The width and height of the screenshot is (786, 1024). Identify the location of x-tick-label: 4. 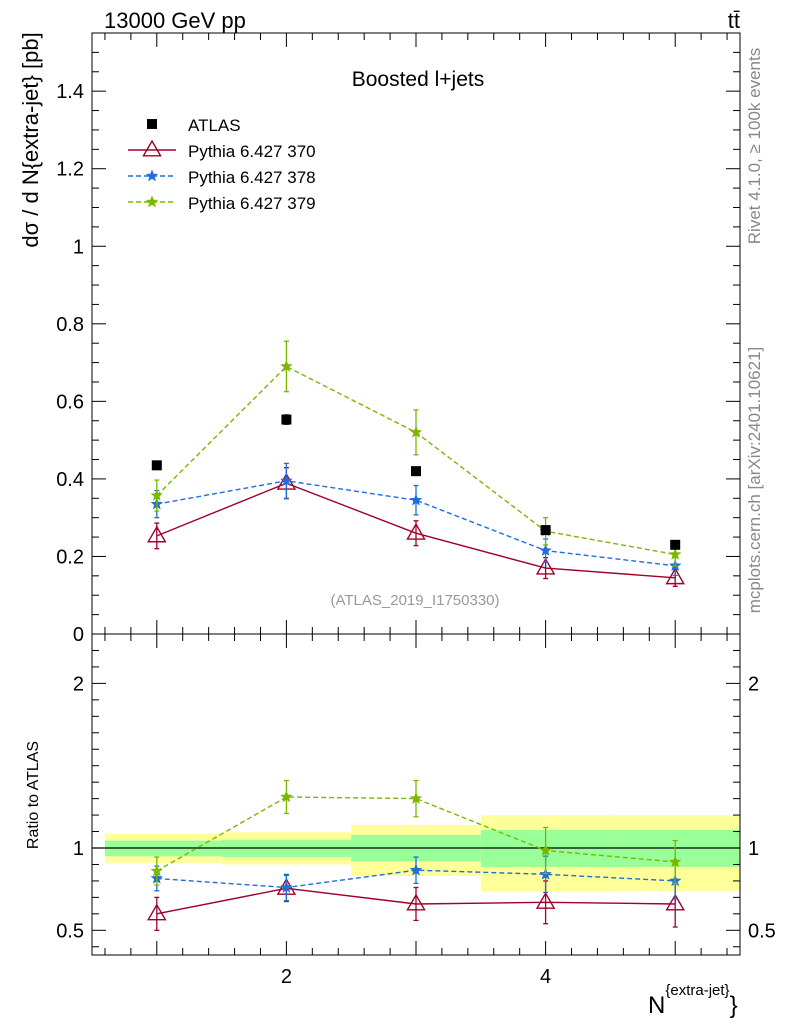
(545, 977).